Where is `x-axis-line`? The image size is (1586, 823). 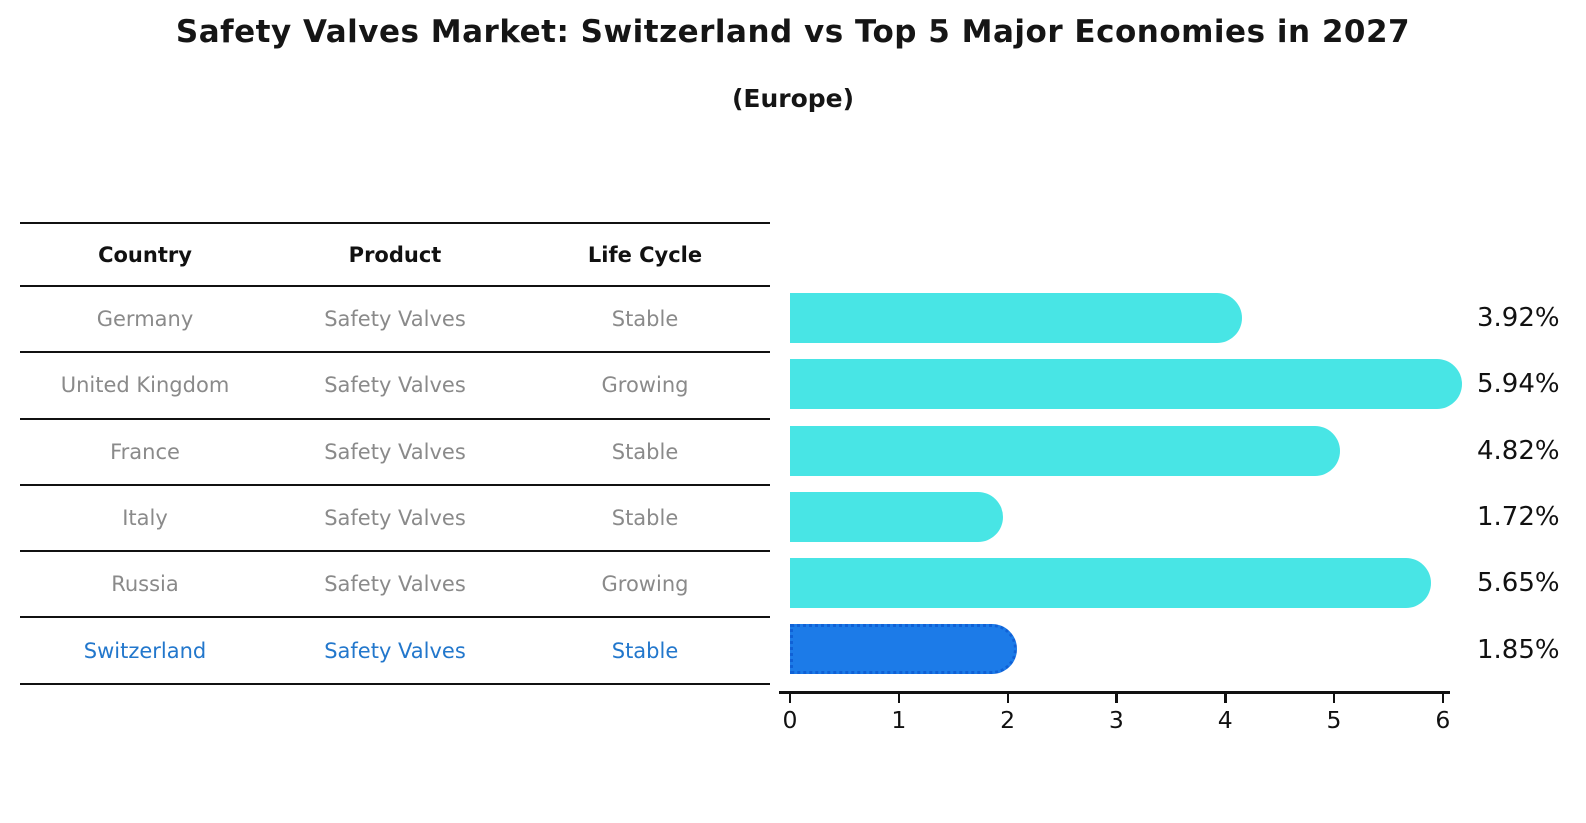
x-axis-line is located at coordinates (1114, 692).